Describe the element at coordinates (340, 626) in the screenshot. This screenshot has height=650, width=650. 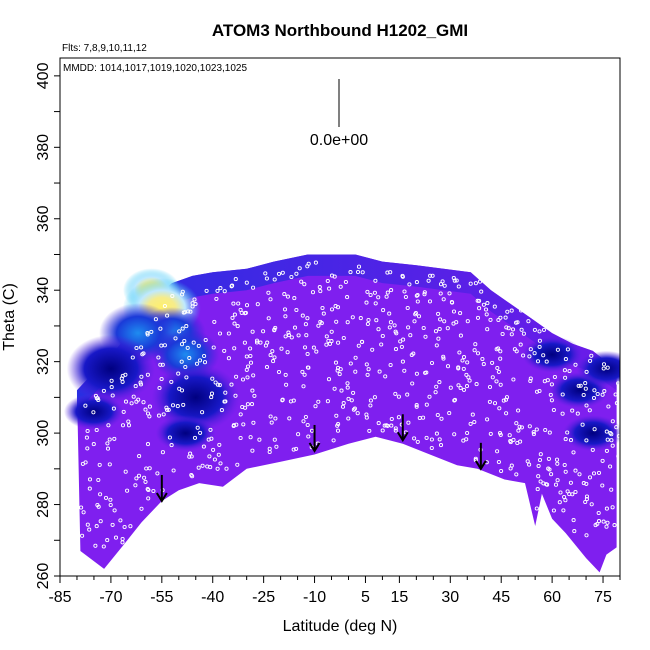
I see `x-axis-label: Latitude (deg N)` at that location.